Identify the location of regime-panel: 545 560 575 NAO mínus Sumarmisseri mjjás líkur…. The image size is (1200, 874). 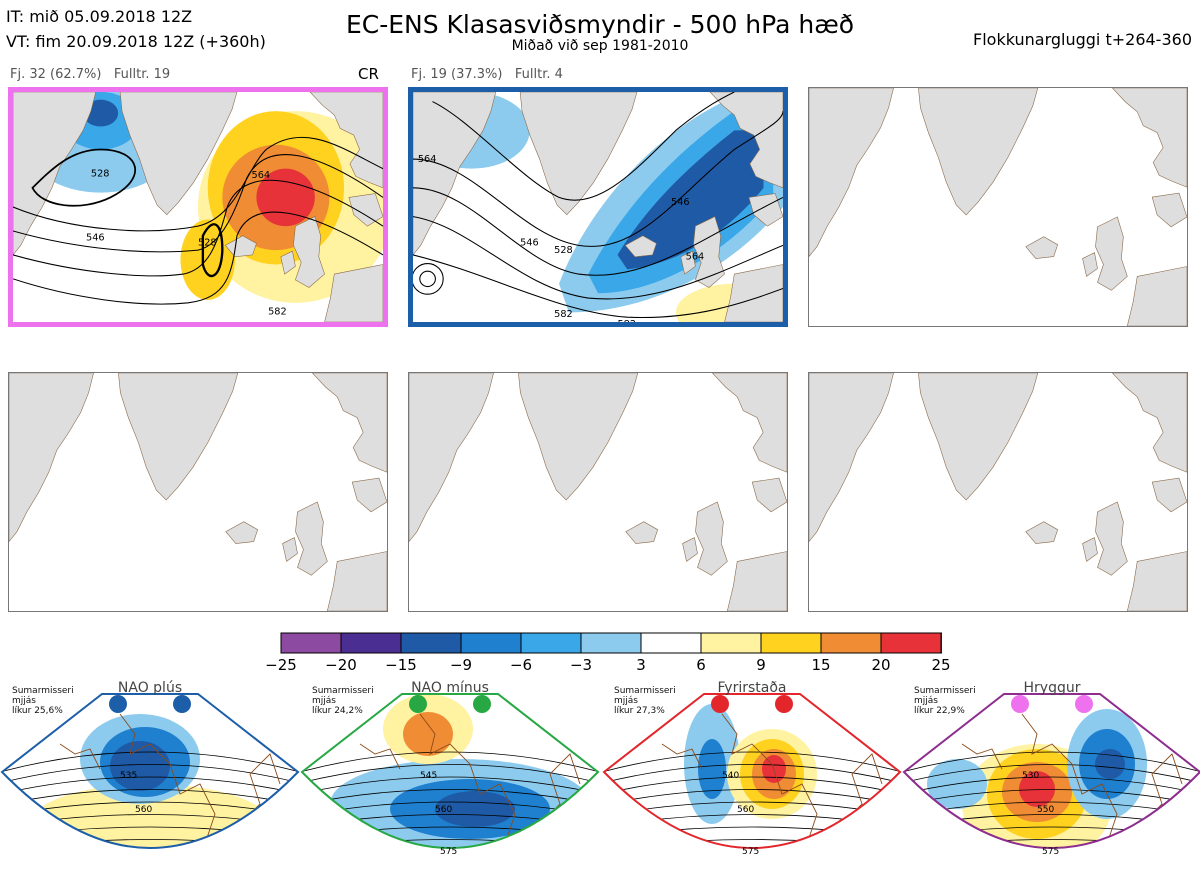
(450, 772).